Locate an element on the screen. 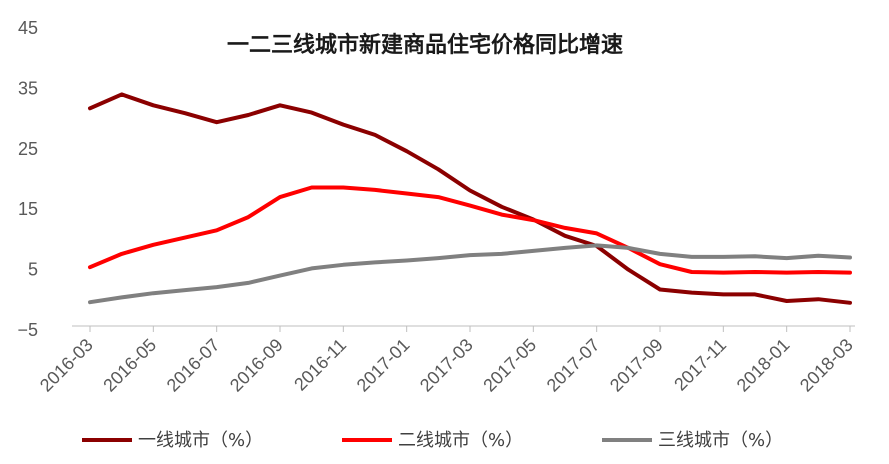 Image resolution: width=889 pixels, height=464 pixels. y-tick-label: 35 is located at coordinates (28, 88).